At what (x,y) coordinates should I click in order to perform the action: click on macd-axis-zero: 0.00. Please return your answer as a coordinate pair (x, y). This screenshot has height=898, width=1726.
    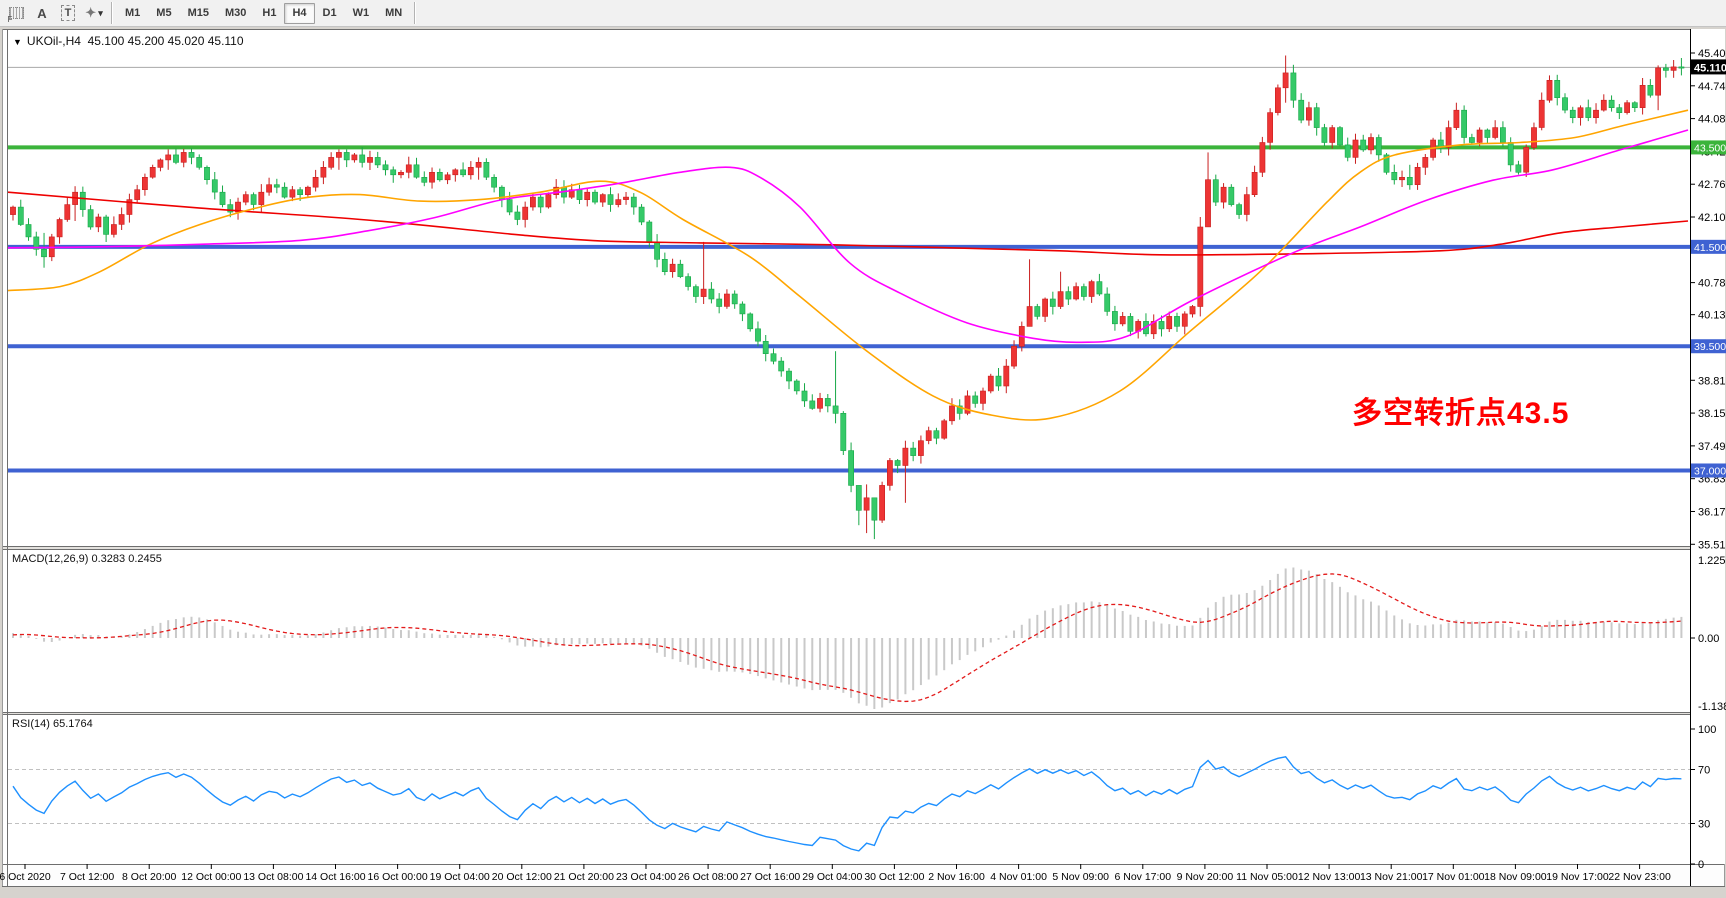
    Looking at the image, I should click on (1708, 639).